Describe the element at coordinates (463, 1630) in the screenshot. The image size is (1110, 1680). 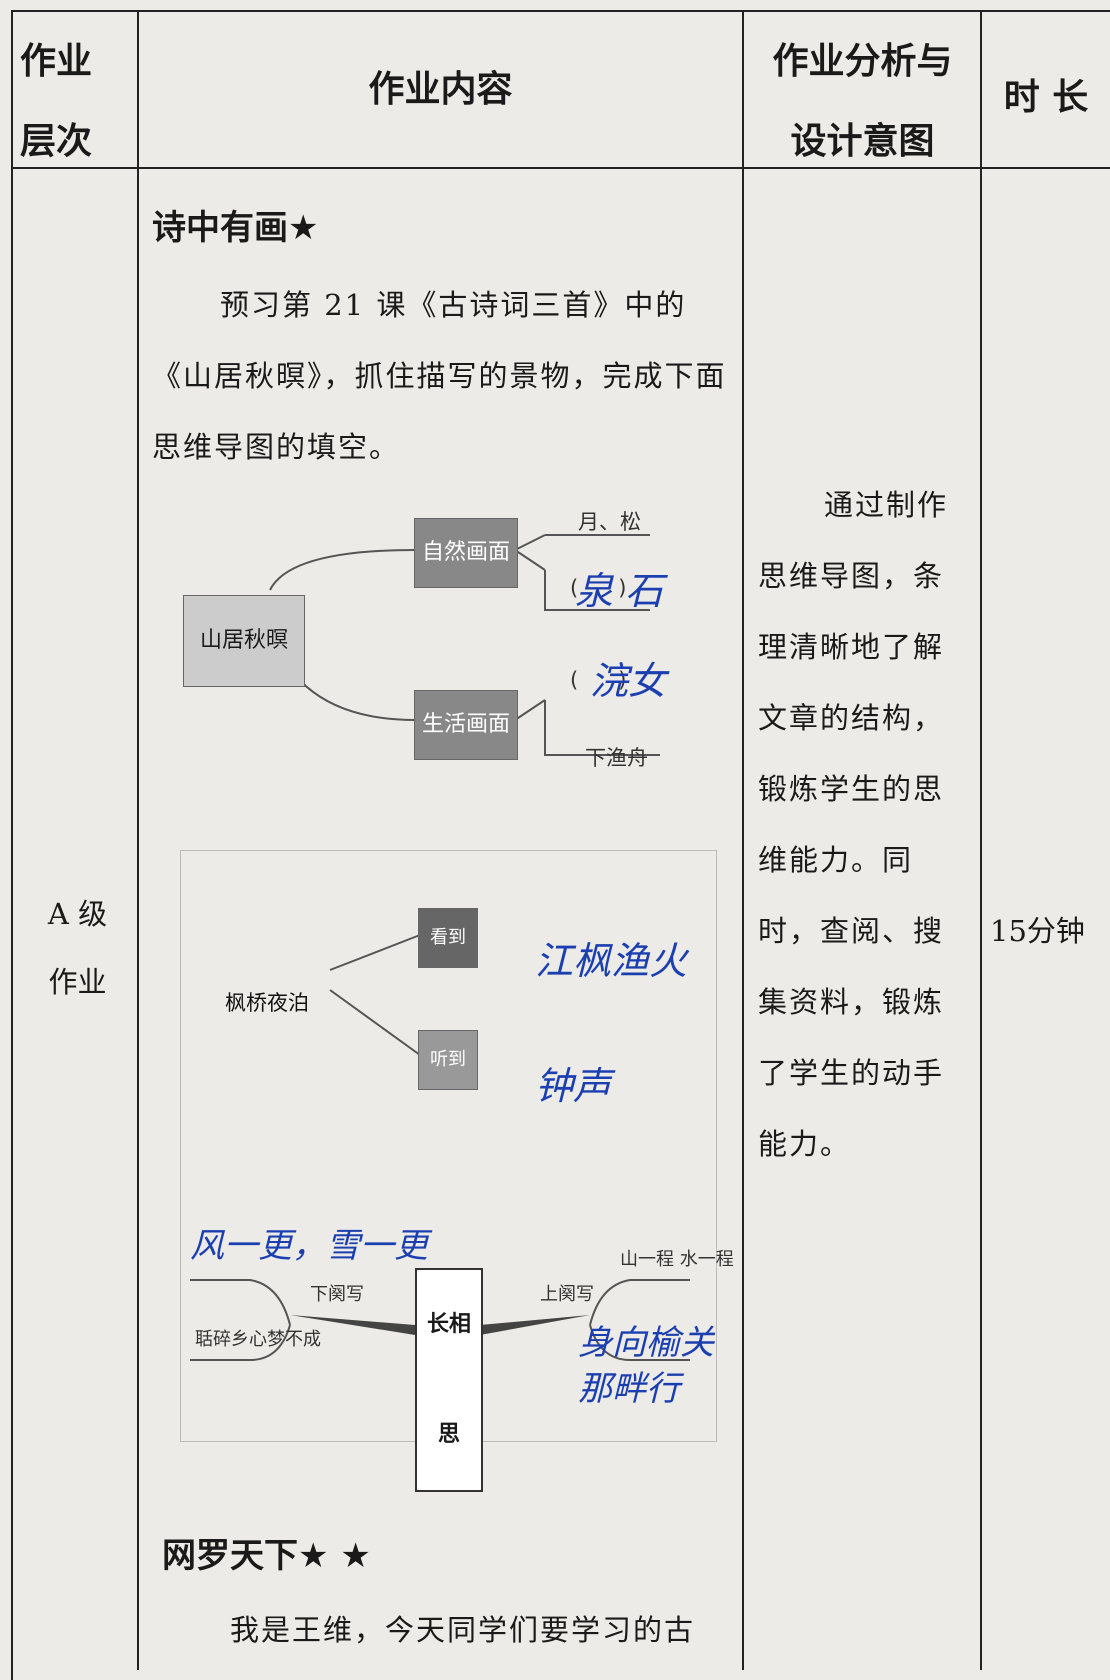
I see `section-text: 我是王维，今天同学们要学习的古` at that location.